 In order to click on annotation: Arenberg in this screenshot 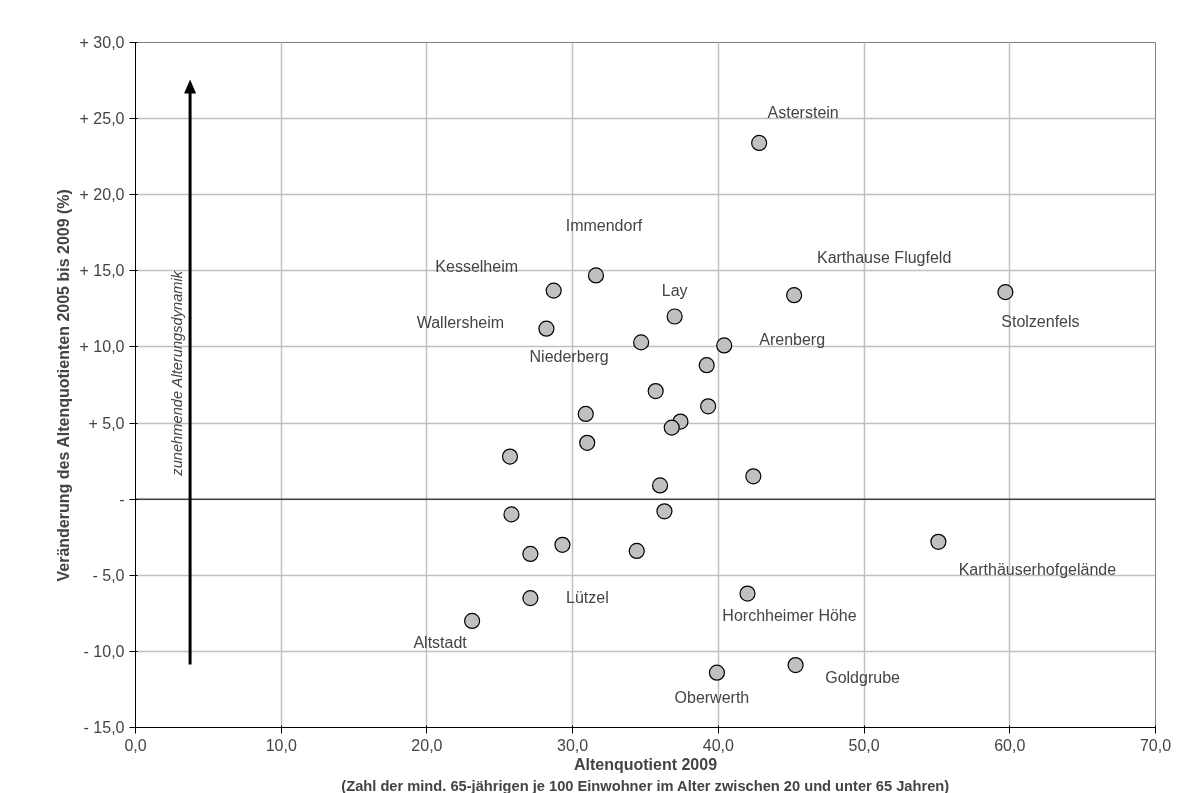, I will do `click(792, 339)`.